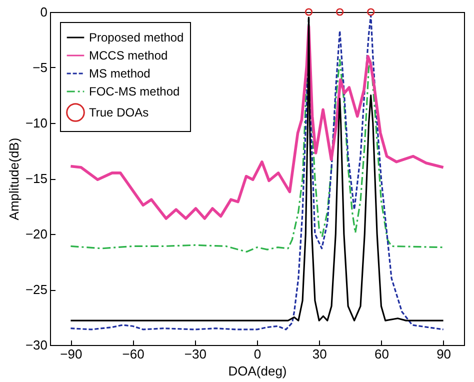 This screenshot has width=474, height=382. What do you see at coordinates (134, 91) in the screenshot?
I see `legend-label: FOC-MS method` at bounding box center [134, 91].